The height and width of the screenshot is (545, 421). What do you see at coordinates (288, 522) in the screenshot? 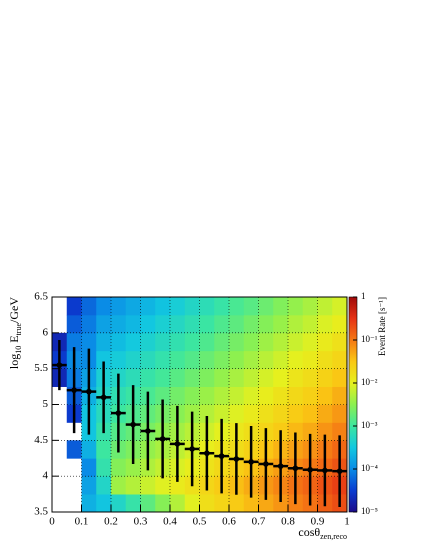
I see `x-tick-label: 0.8` at bounding box center [288, 522].